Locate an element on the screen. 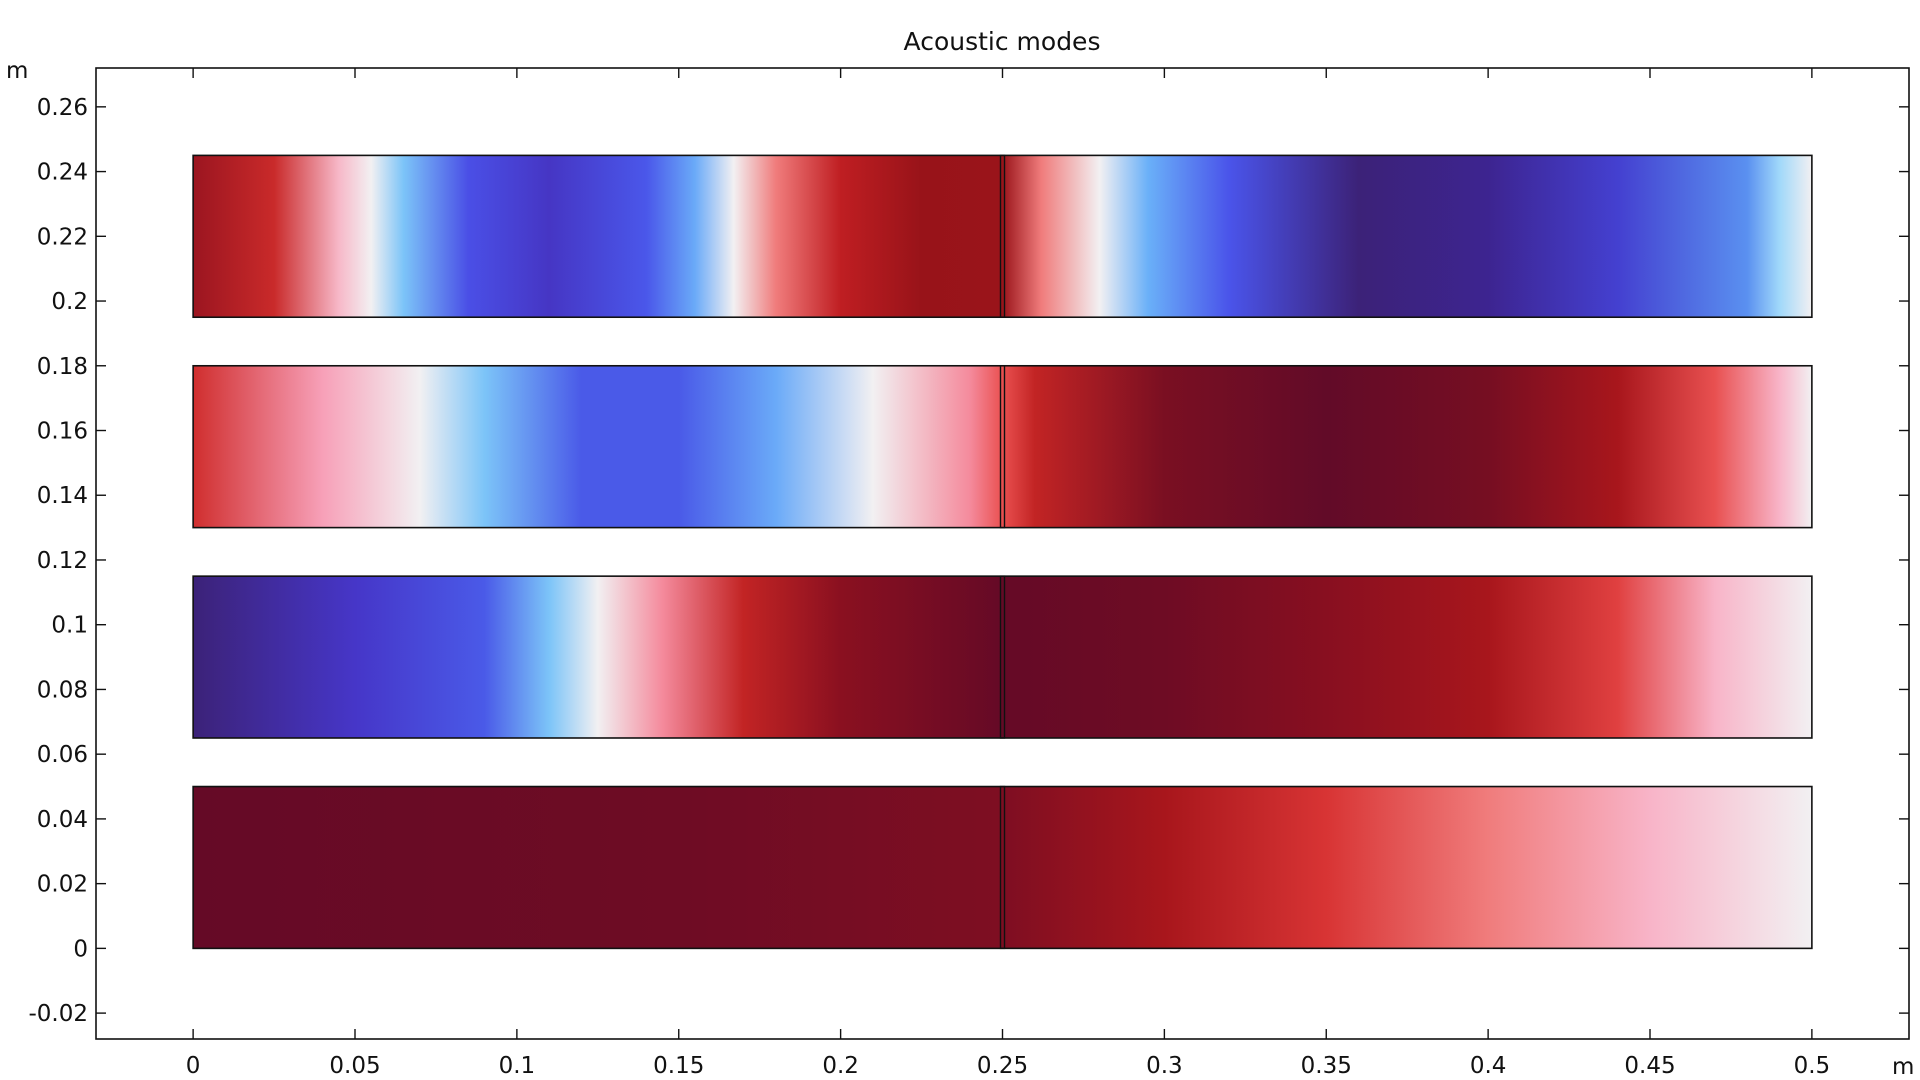 Image resolution: width=1920 pixels, height=1080 pixels. x-tick-label: 0.25 is located at coordinates (1002, 1066).